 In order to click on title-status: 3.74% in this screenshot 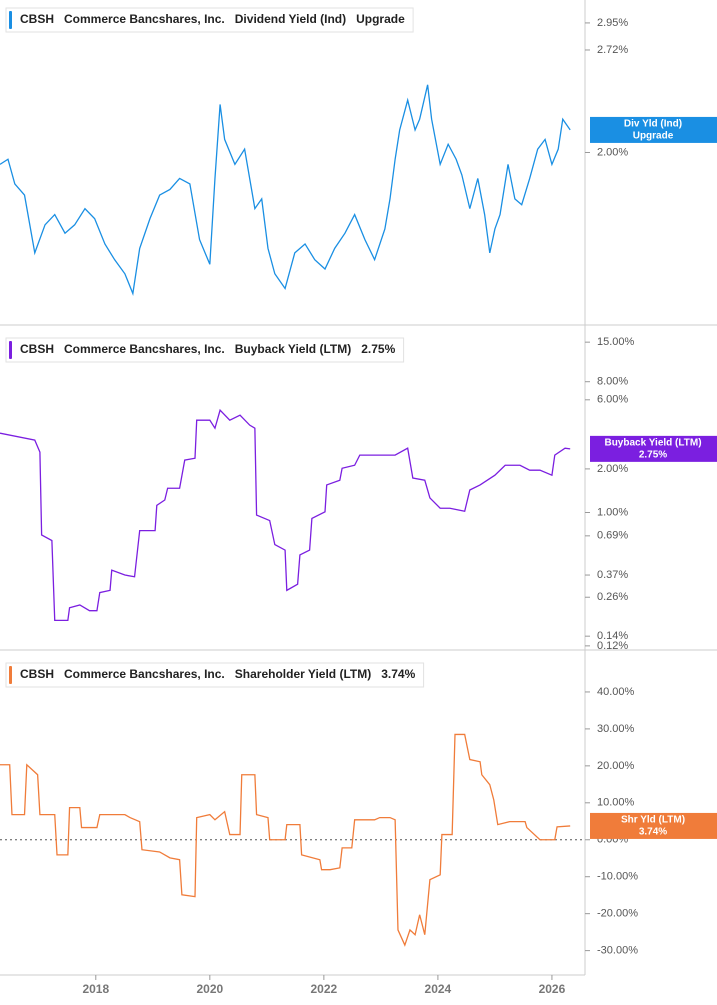, I will do `click(398, 674)`.